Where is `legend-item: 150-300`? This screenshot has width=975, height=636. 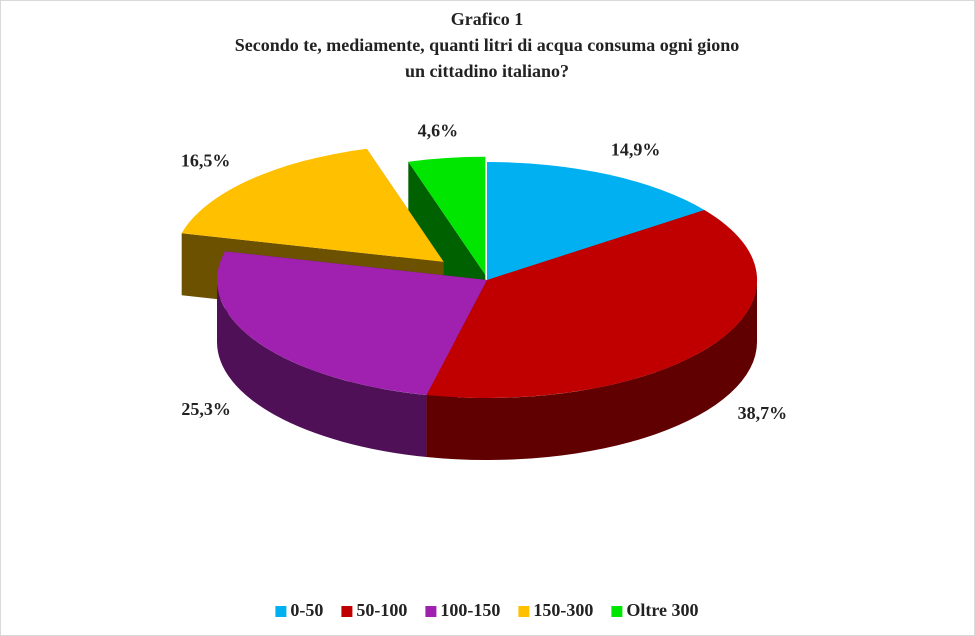 legend-item: 150-300 is located at coordinates (555, 610).